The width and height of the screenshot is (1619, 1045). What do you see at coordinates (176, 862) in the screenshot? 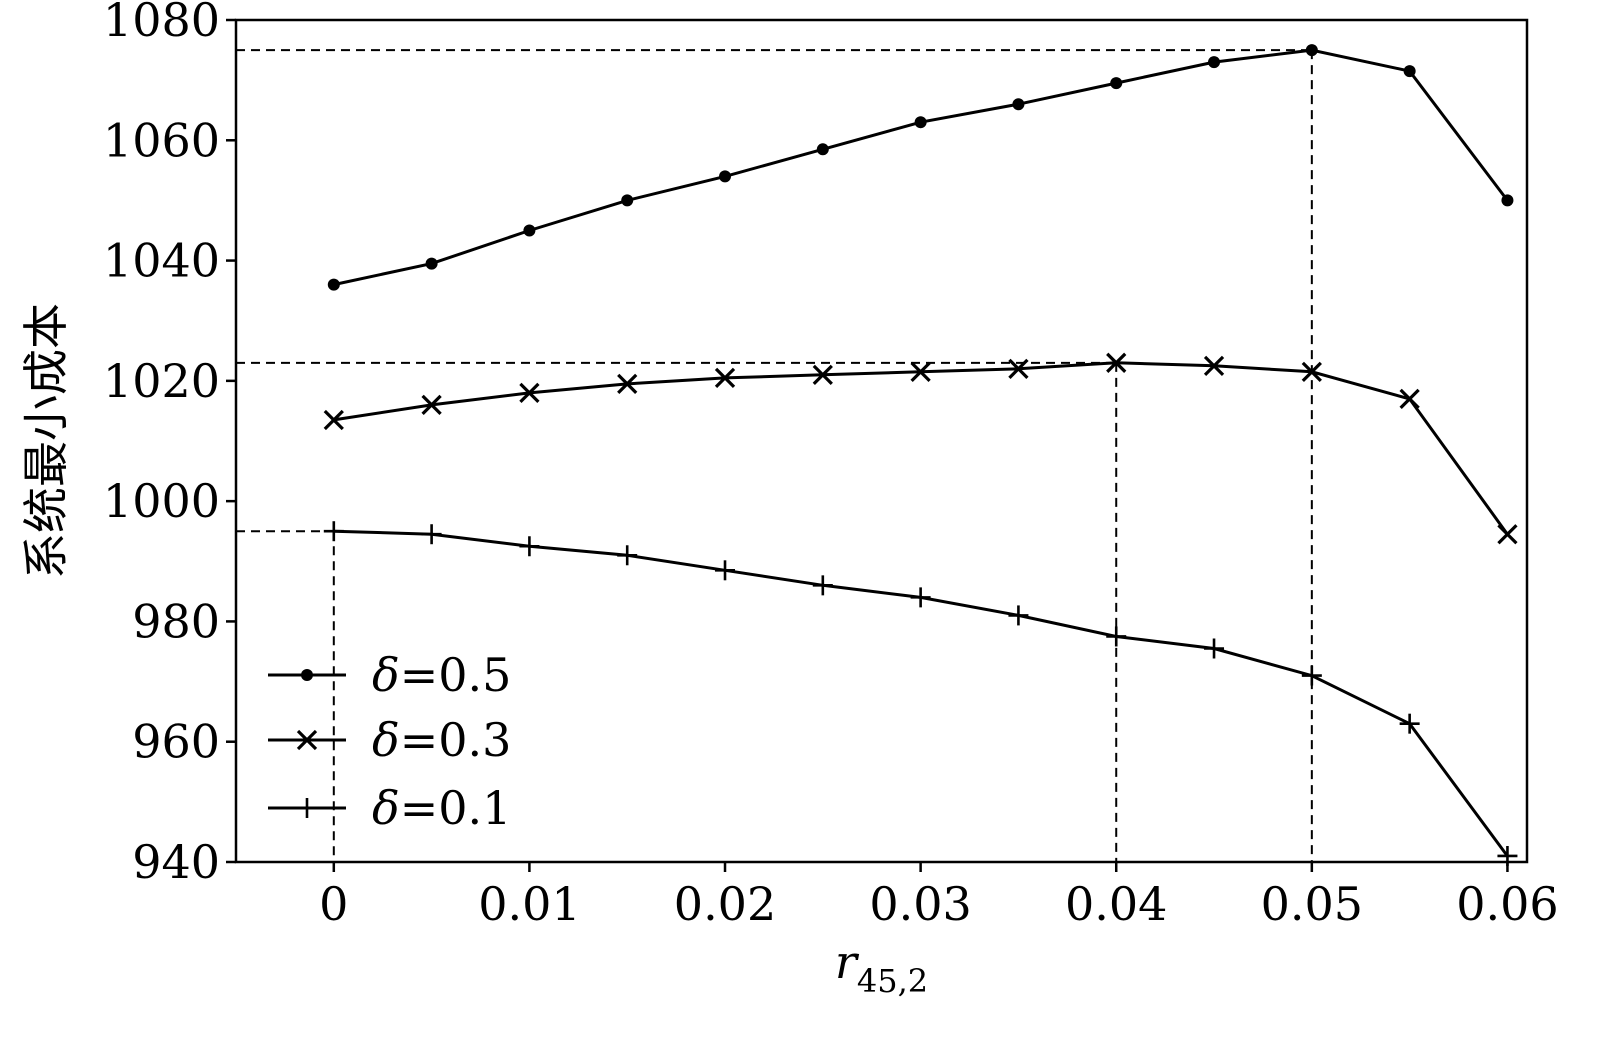
I see `y-tick-label-0: 940` at bounding box center [176, 862].